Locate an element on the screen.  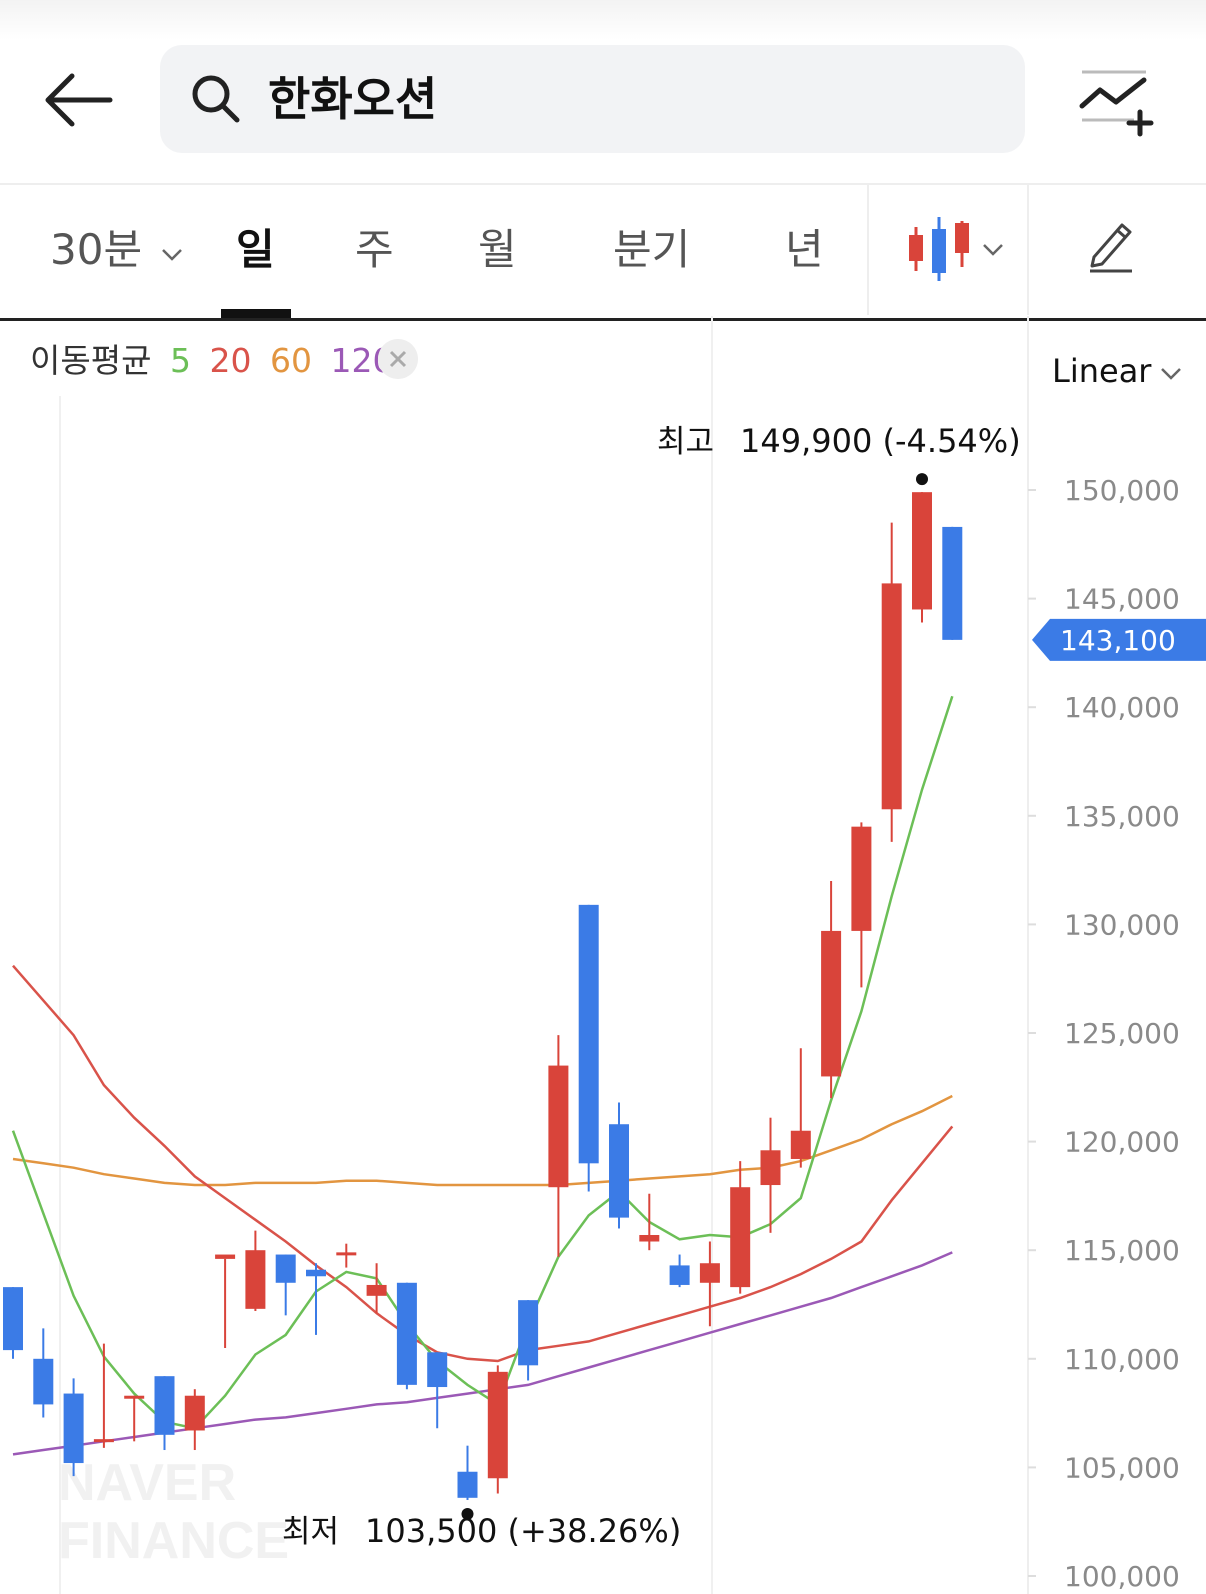
tab-quarter: 분기 is located at coordinates (652, 249).